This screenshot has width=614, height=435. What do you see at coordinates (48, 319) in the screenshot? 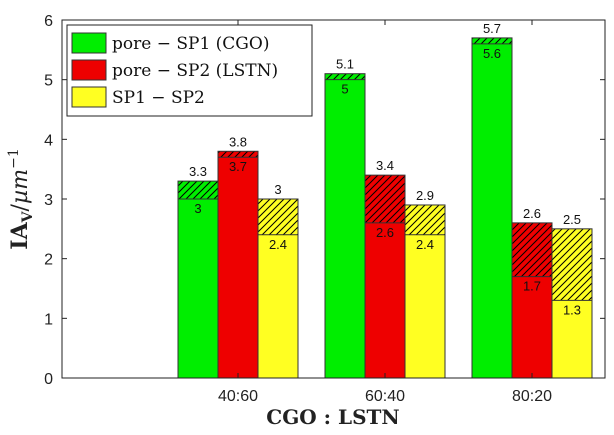
I see `y-tick-label: 1` at bounding box center [48, 319].